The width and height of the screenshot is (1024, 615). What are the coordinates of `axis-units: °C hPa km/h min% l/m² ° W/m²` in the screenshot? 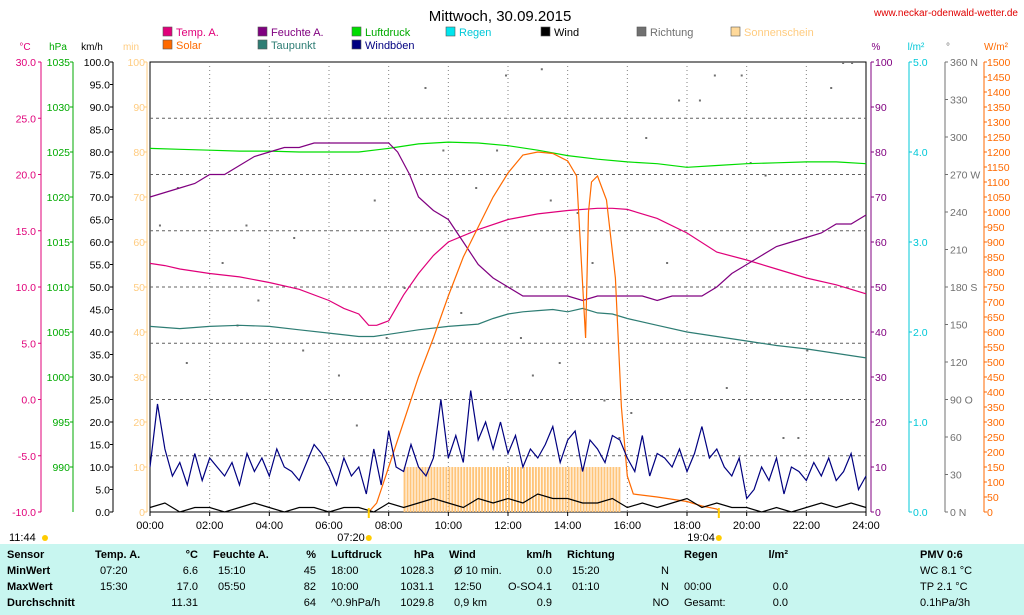 It's located at (513, 47).